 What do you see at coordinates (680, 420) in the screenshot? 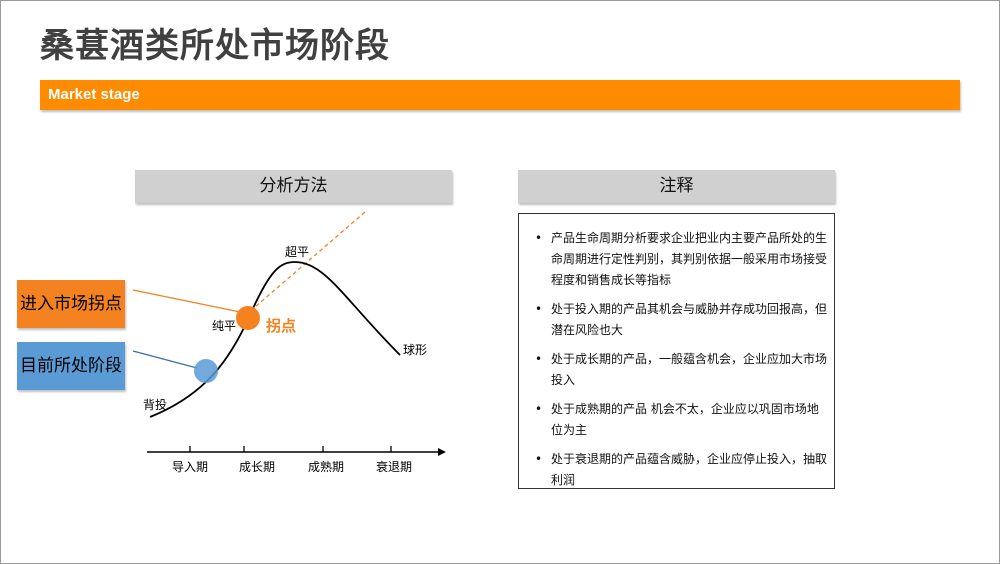
I see `note-item: 处于成熟期的产品 机会不太，企业应以巩固市场地位为主` at bounding box center [680, 420].